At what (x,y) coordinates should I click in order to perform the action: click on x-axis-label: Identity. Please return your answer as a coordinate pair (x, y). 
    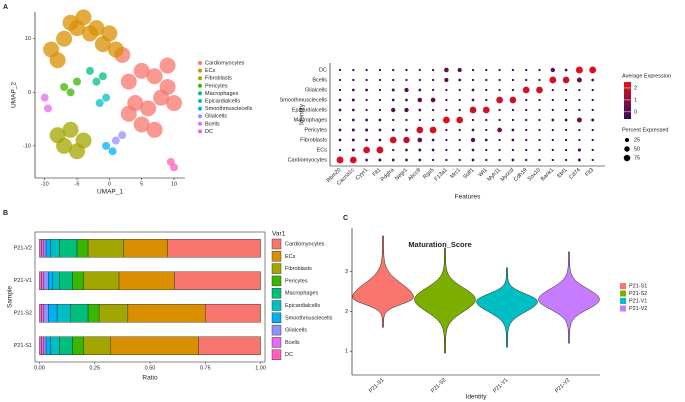
    Looking at the image, I should click on (477, 397).